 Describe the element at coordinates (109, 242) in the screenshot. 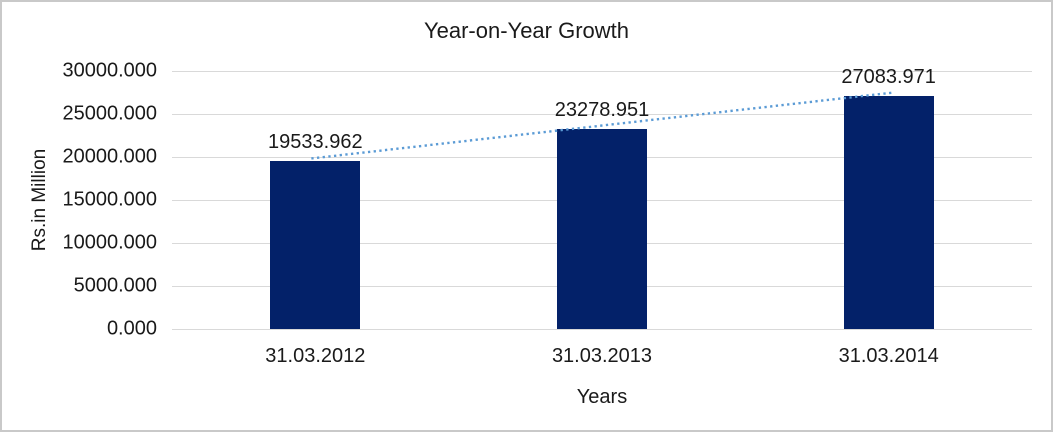

I see `y-tick-label: 10000.000` at that location.